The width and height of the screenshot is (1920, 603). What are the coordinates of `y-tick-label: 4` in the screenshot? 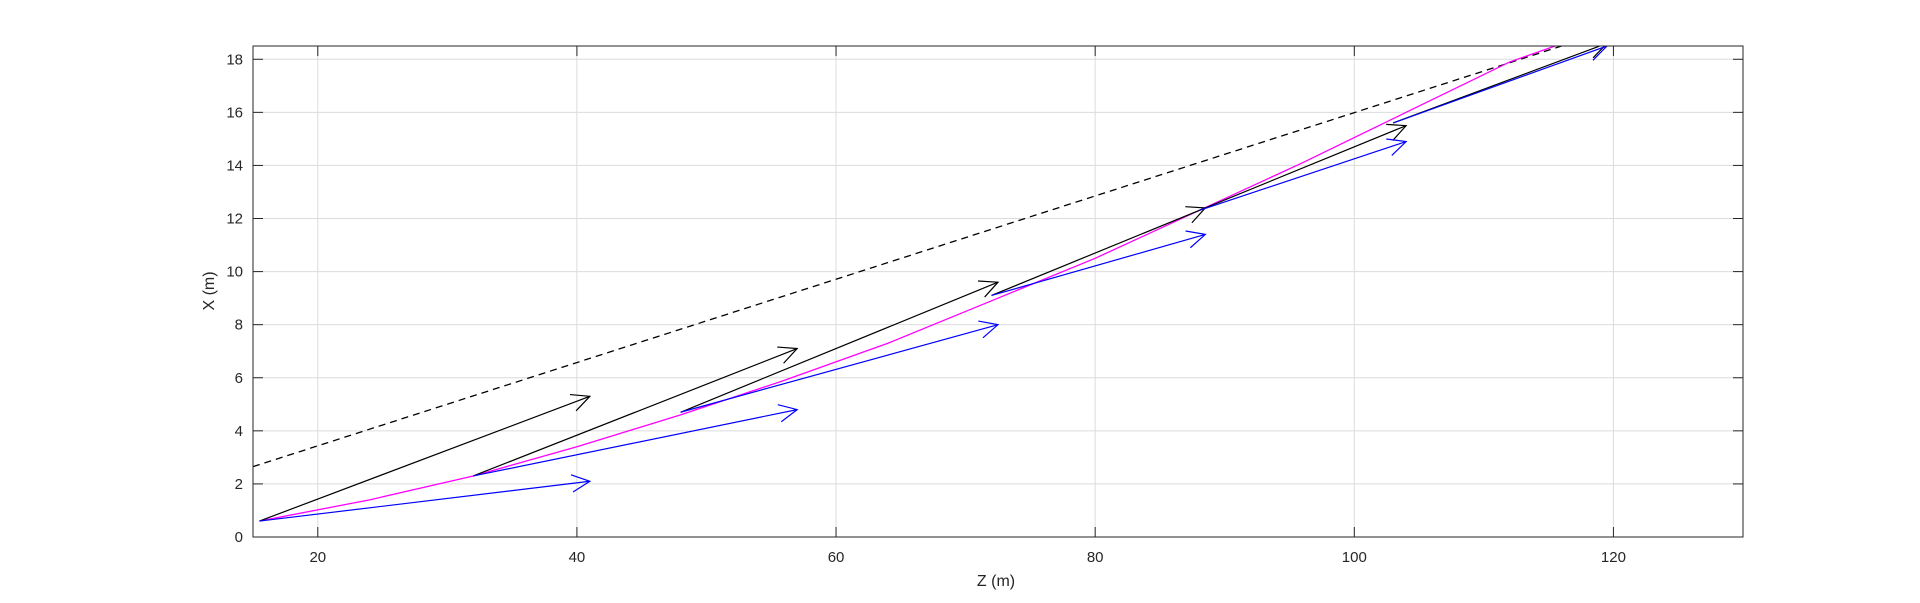 It's located at (239, 431).